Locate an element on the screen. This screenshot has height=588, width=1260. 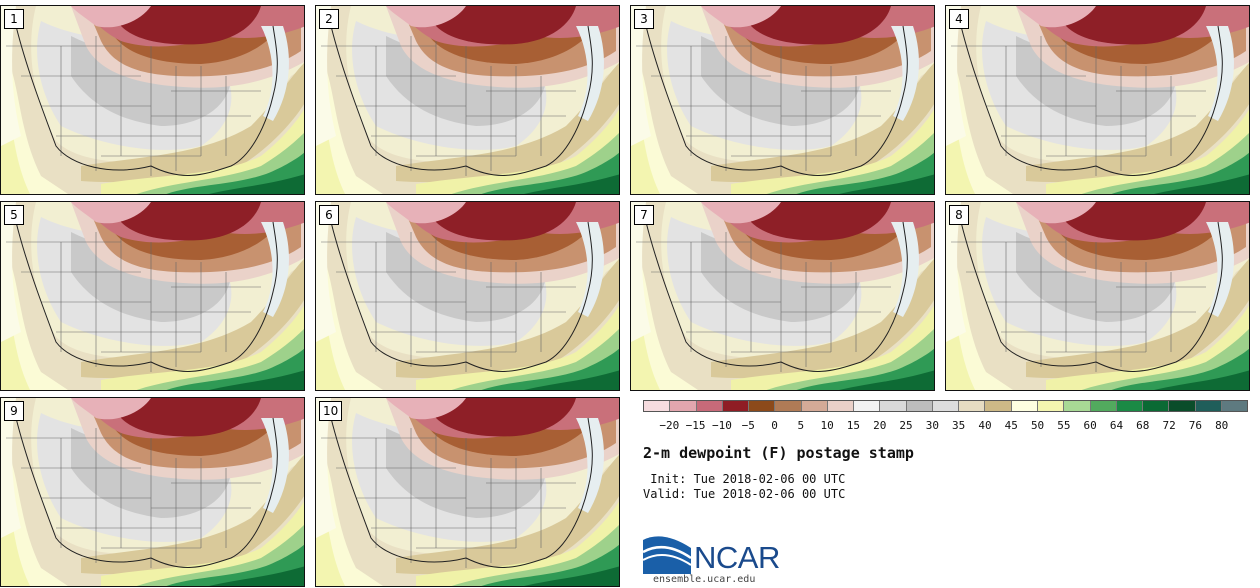
colorbar-tick-label: 45 is located at coordinates (1011, 425).